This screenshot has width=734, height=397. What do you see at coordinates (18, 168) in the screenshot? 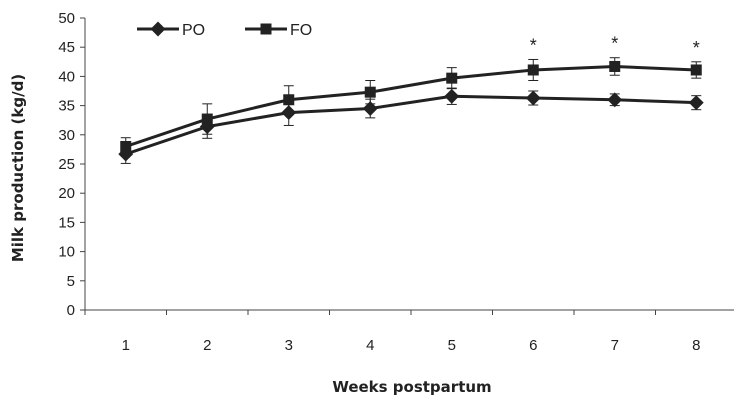
I see `y-axis-title: Milk production (kg/d)` at bounding box center [18, 168].